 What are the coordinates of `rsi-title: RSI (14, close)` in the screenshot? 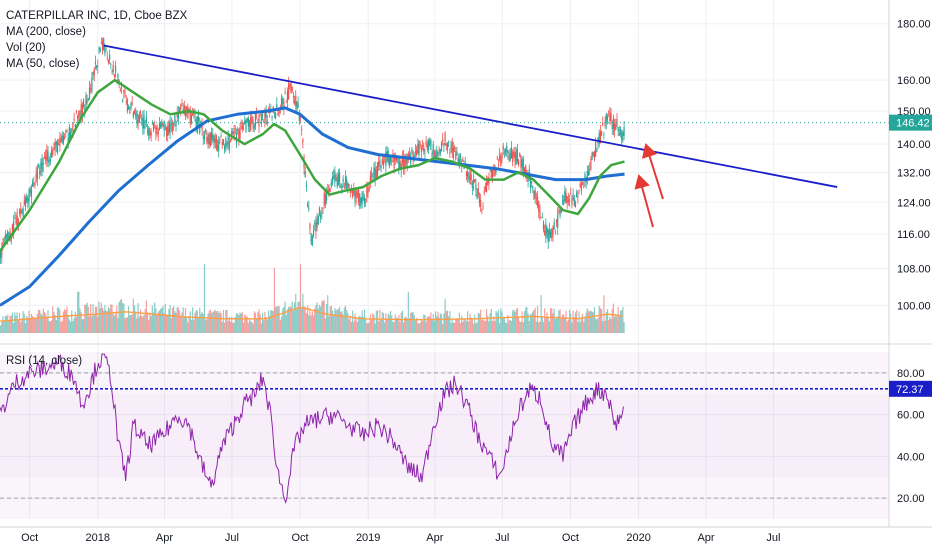 It's located at (44, 361).